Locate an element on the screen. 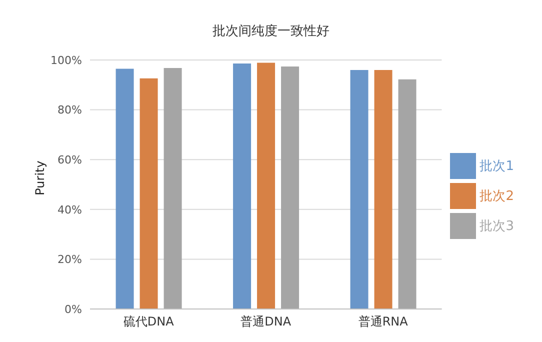 The image size is (542, 342). x-tick-label: 普通DNA is located at coordinates (266, 321).